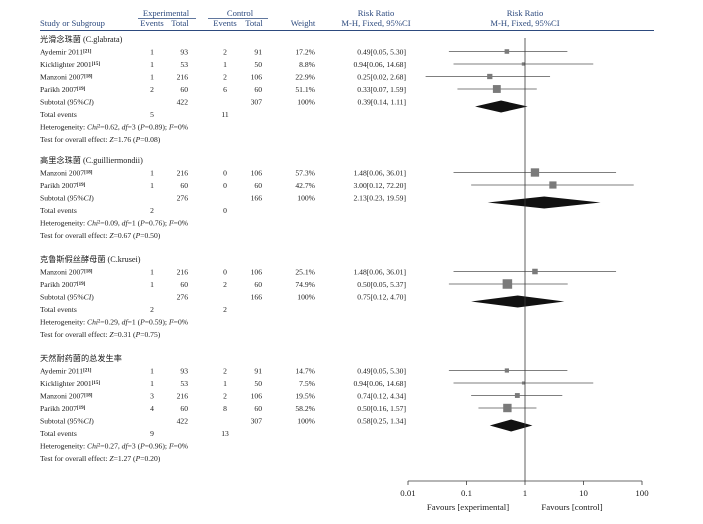 The height and width of the screenshot is (524, 703). Describe the element at coordinates (152, 433) in the screenshot. I see `total-events-exp: 9` at that location.